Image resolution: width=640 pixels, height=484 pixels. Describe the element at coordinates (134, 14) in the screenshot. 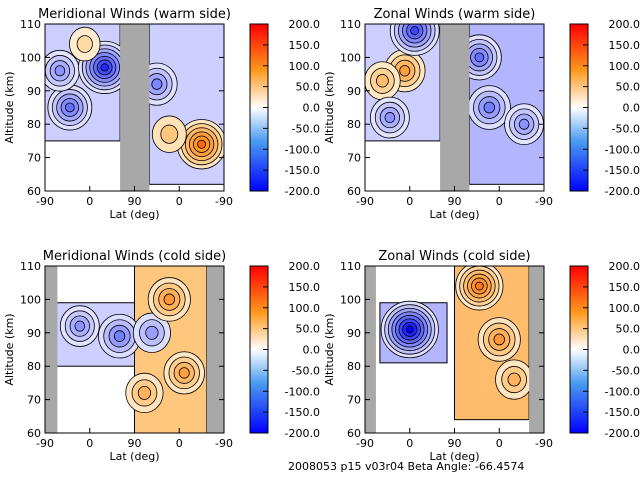

I see `panel-title: Meridional Winds (warm side)` at that location.